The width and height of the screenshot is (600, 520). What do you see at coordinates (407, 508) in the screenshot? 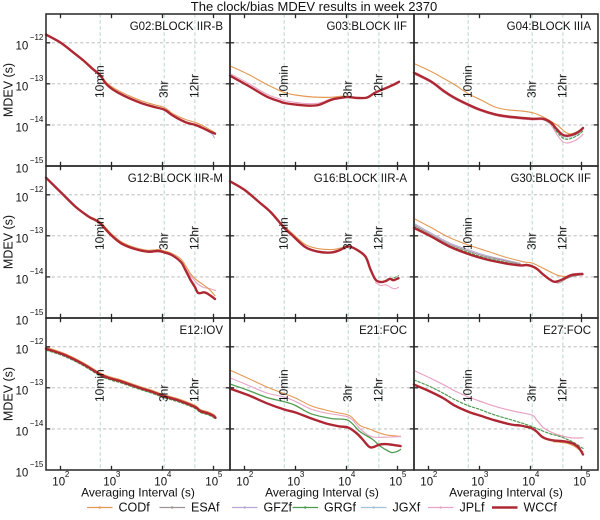
I see `svg-text: JGXf` at bounding box center [407, 508].